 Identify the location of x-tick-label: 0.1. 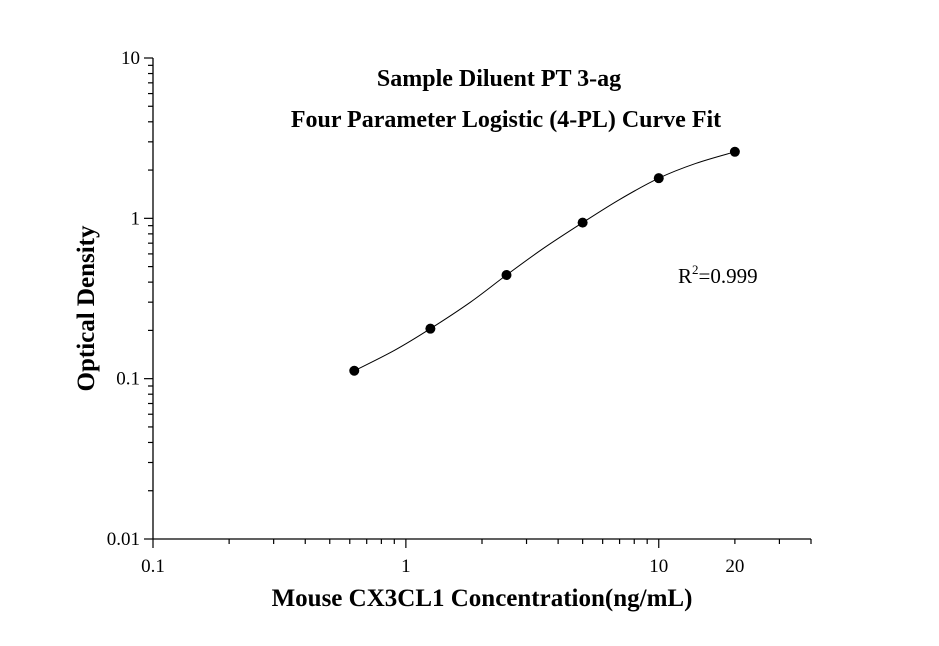
(153, 566).